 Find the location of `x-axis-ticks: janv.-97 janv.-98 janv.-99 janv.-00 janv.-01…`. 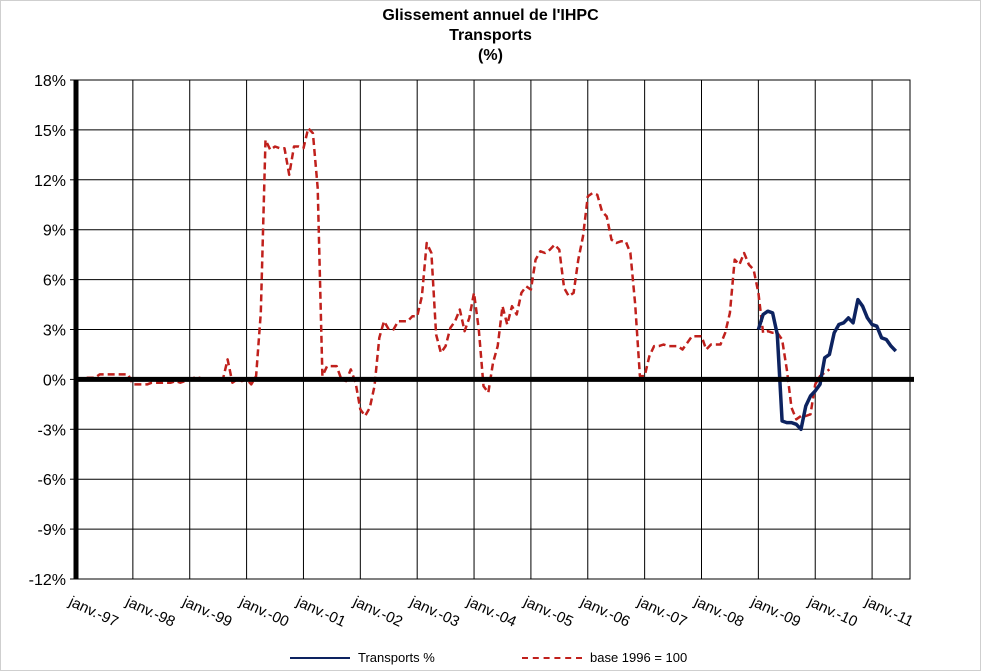

x-axis-ticks: janv.-97 janv.-98 janv.-99 janv.-00 janv.-01… is located at coordinates (490, 612).